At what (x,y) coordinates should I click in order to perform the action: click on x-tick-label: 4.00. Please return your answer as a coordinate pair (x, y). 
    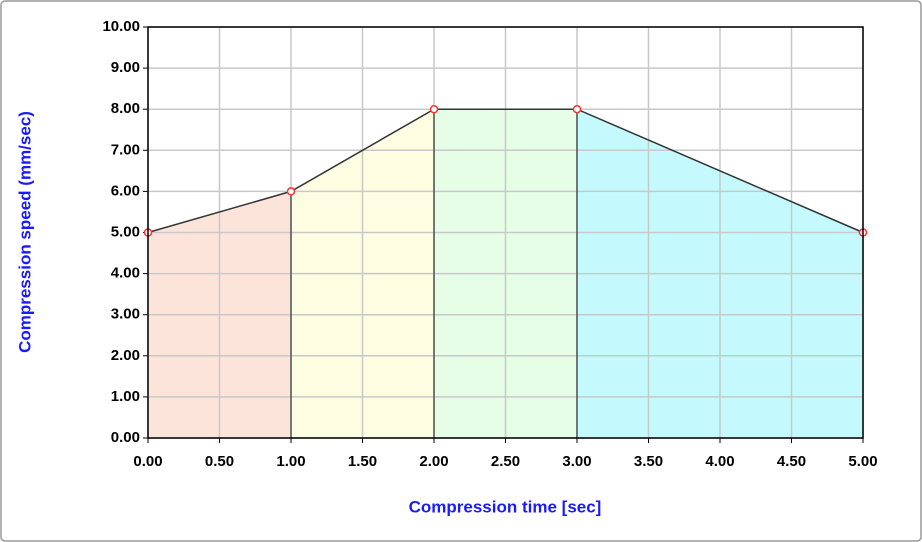
    Looking at the image, I should click on (719, 461).